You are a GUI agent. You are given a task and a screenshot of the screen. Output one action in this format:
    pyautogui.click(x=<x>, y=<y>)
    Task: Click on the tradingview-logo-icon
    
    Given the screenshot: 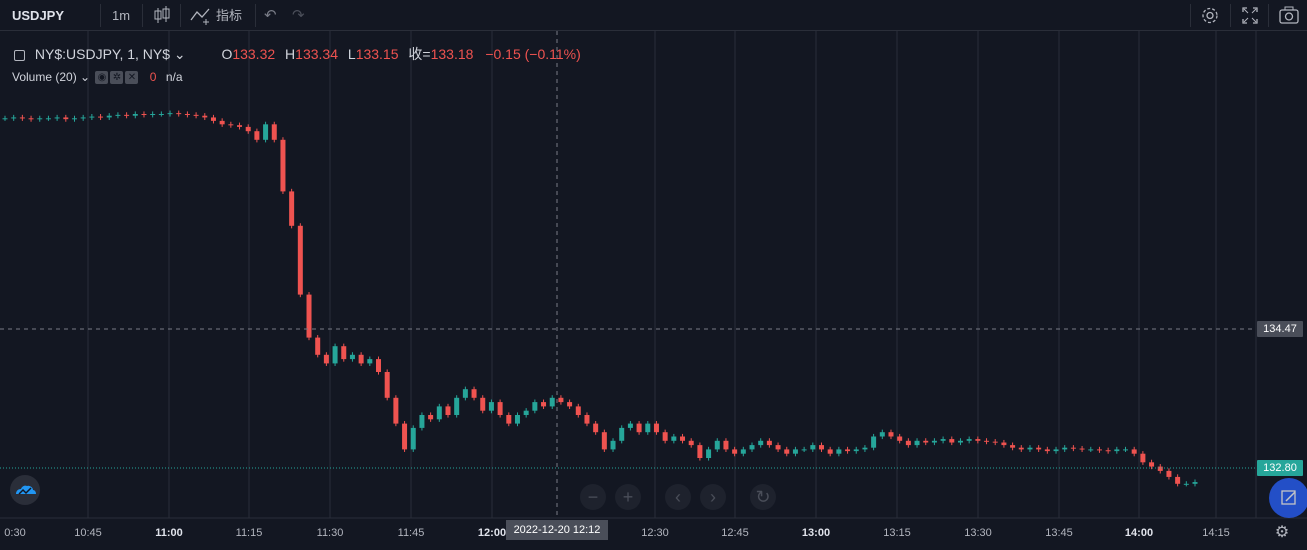 What is the action you would take?
    pyautogui.click(x=25, y=490)
    